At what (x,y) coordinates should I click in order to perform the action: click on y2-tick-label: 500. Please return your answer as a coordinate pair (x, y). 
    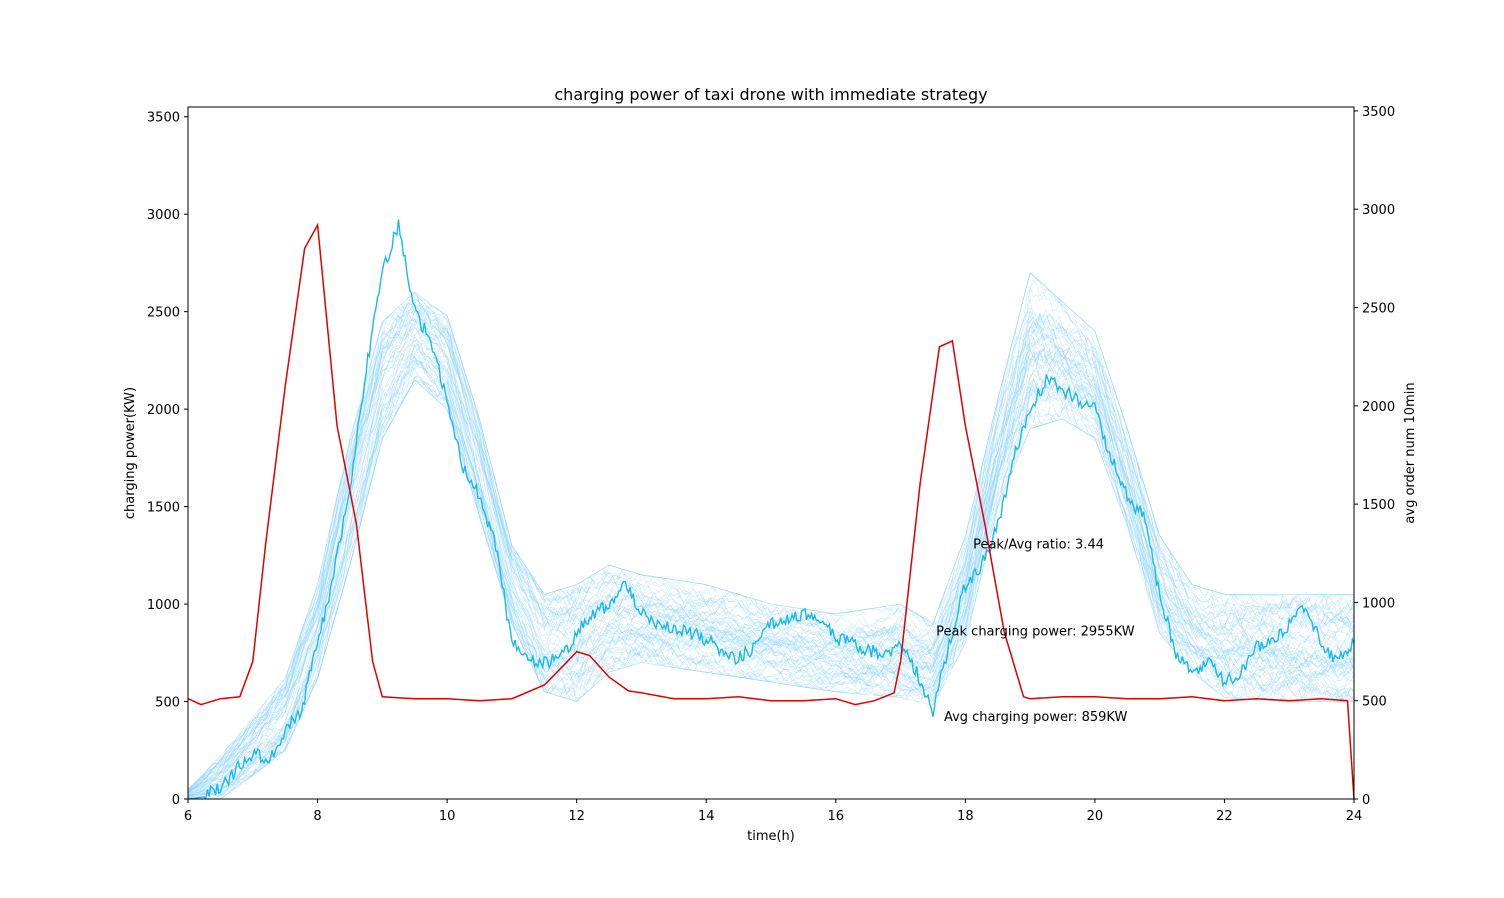
    Looking at the image, I should click on (1374, 702).